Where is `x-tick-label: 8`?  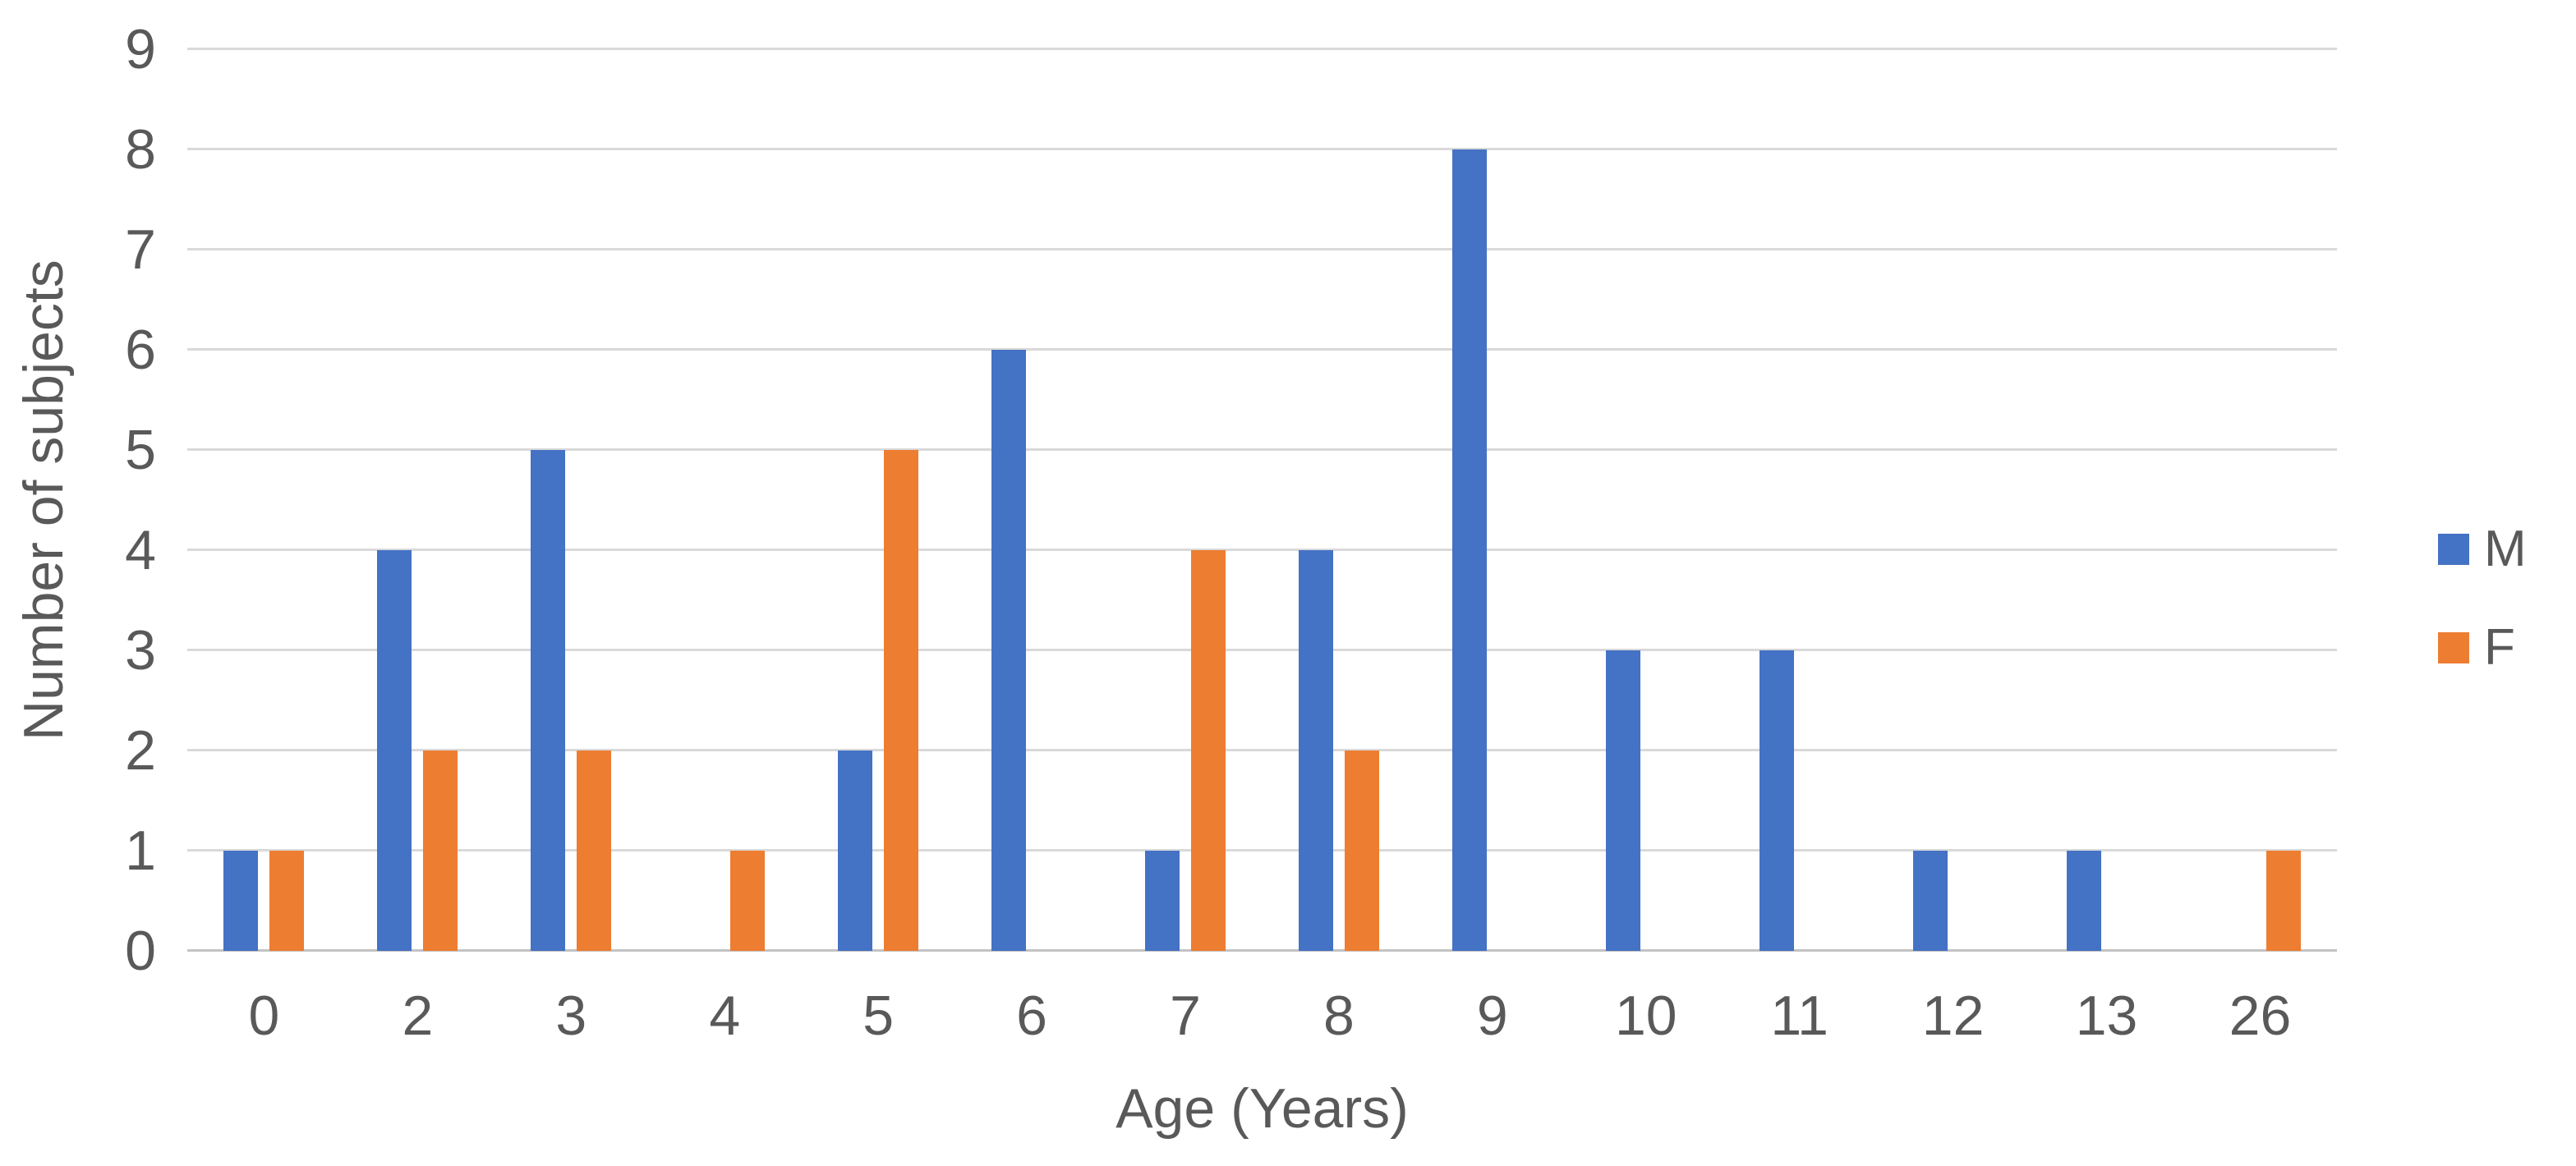 x-tick-label: 8 is located at coordinates (1339, 1016).